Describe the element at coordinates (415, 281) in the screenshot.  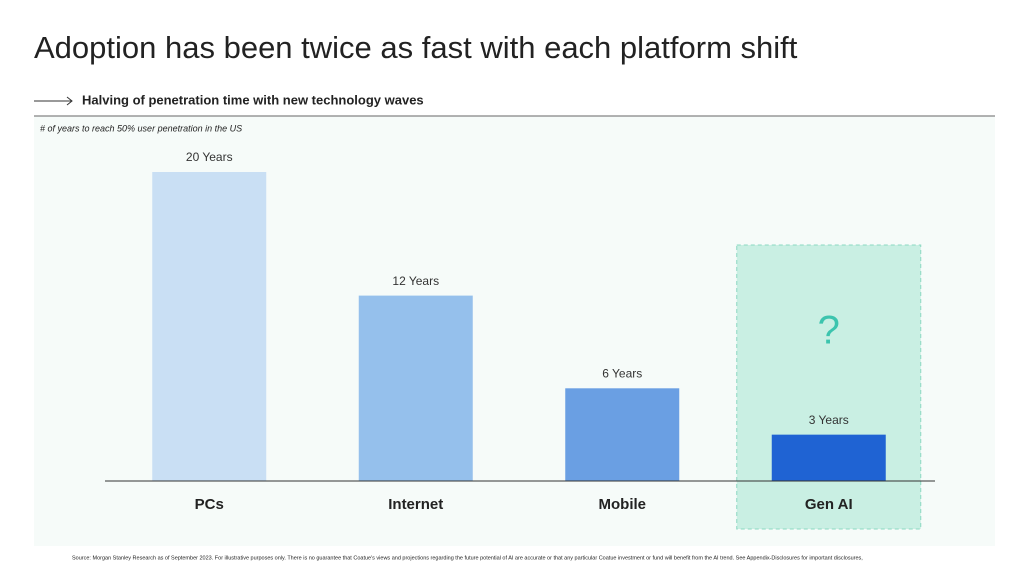
I see `value-label: 12 Years` at that location.